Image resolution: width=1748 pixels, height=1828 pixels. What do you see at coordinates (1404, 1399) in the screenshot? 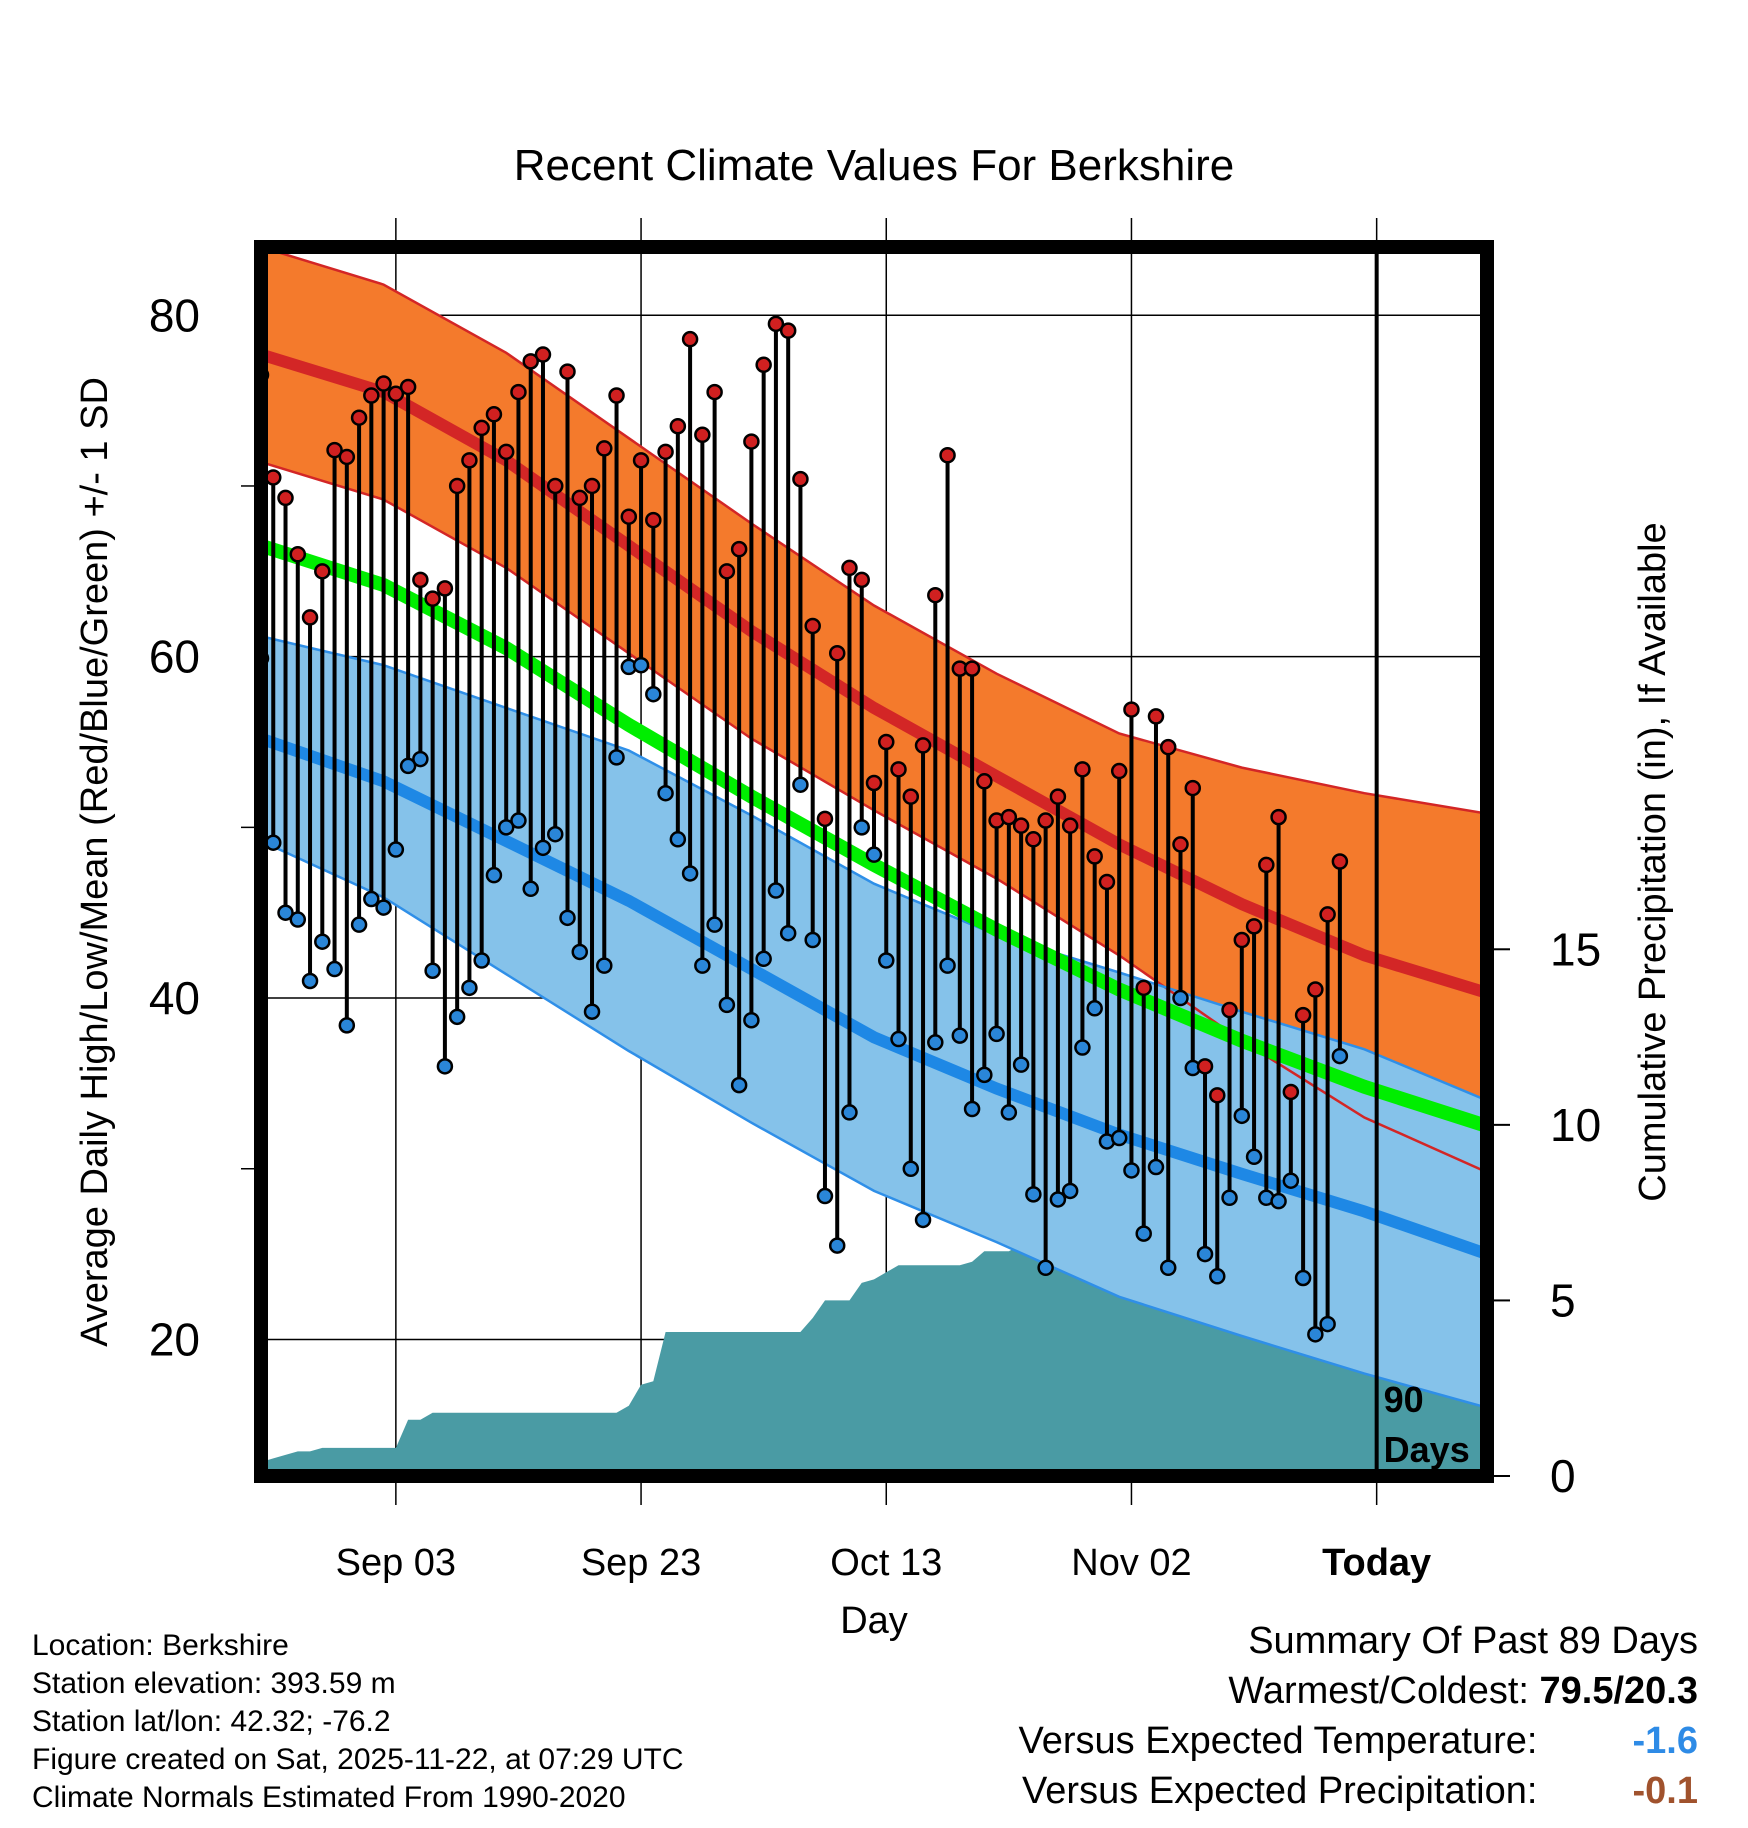
I see `today-days-label-line: 90` at bounding box center [1404, 1399].